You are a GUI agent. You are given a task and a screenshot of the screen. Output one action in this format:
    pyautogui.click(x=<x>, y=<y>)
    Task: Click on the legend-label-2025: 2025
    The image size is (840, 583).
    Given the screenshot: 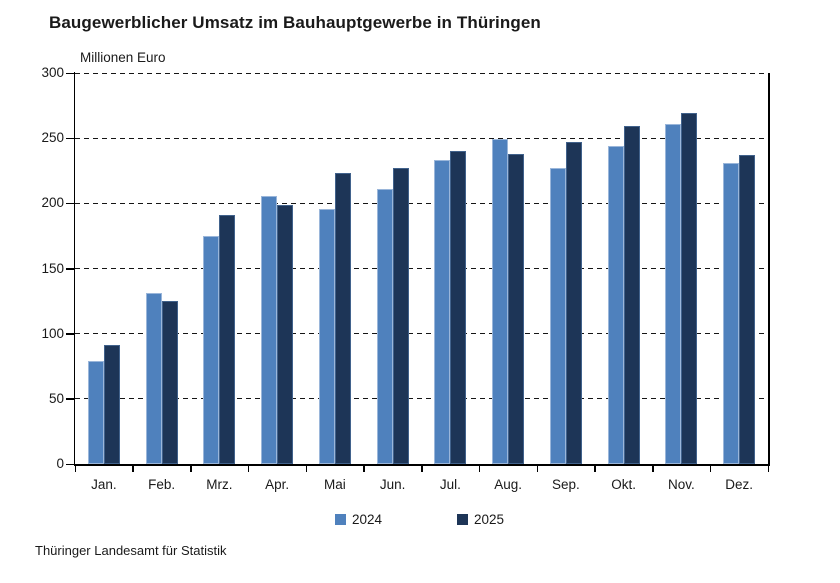 What is the action you would take?
    pyautogui.click(x=489, y=519)
    